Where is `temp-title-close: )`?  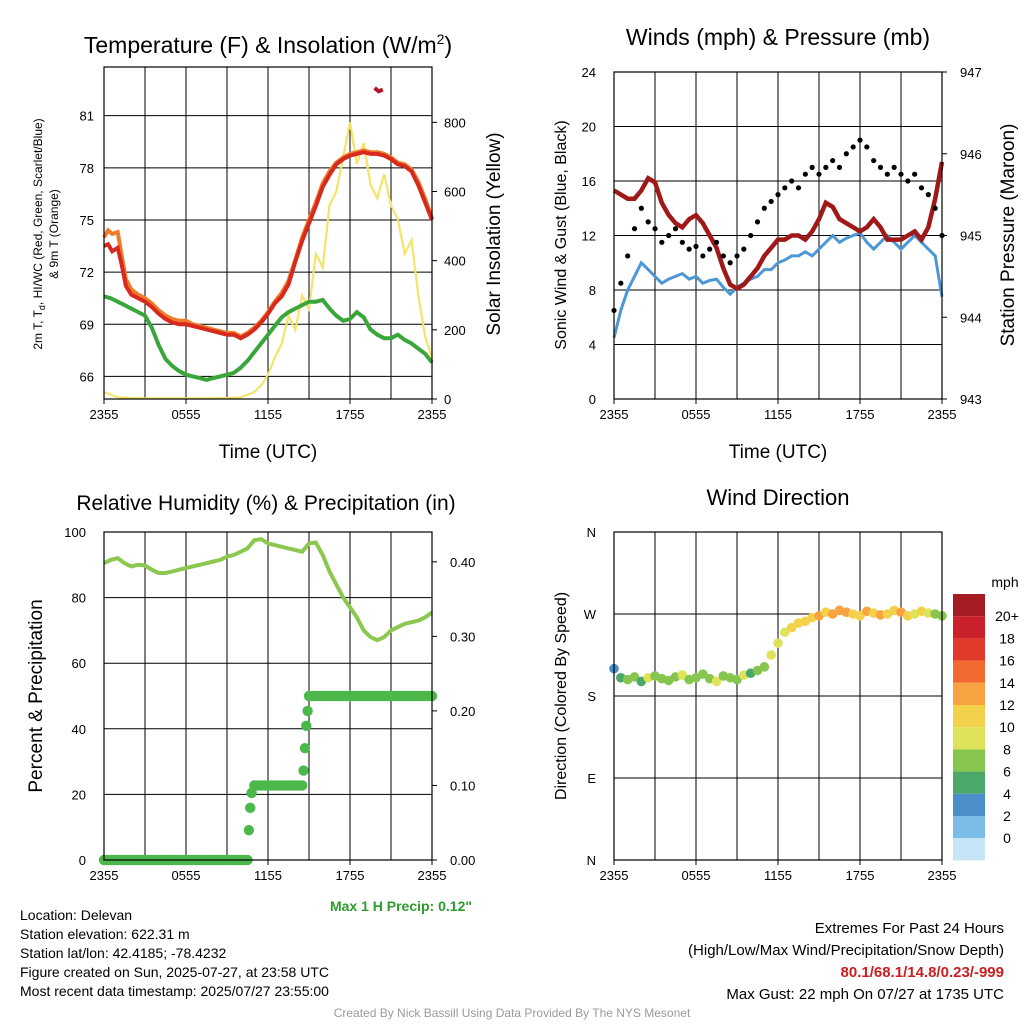
temp-title-close: ) is located at coordinates (448, 45).